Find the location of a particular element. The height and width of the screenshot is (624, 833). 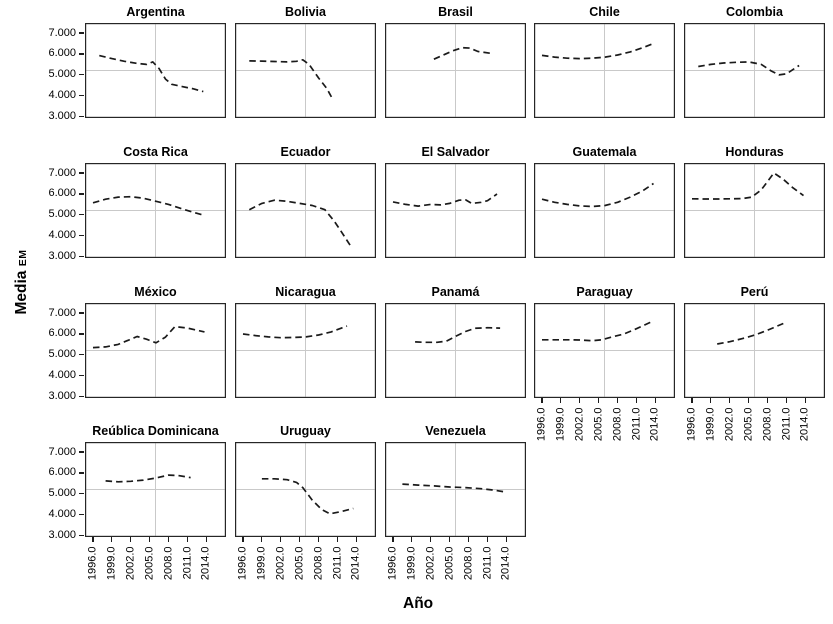

data-line-bolivia is located at coordinates (291, 79).